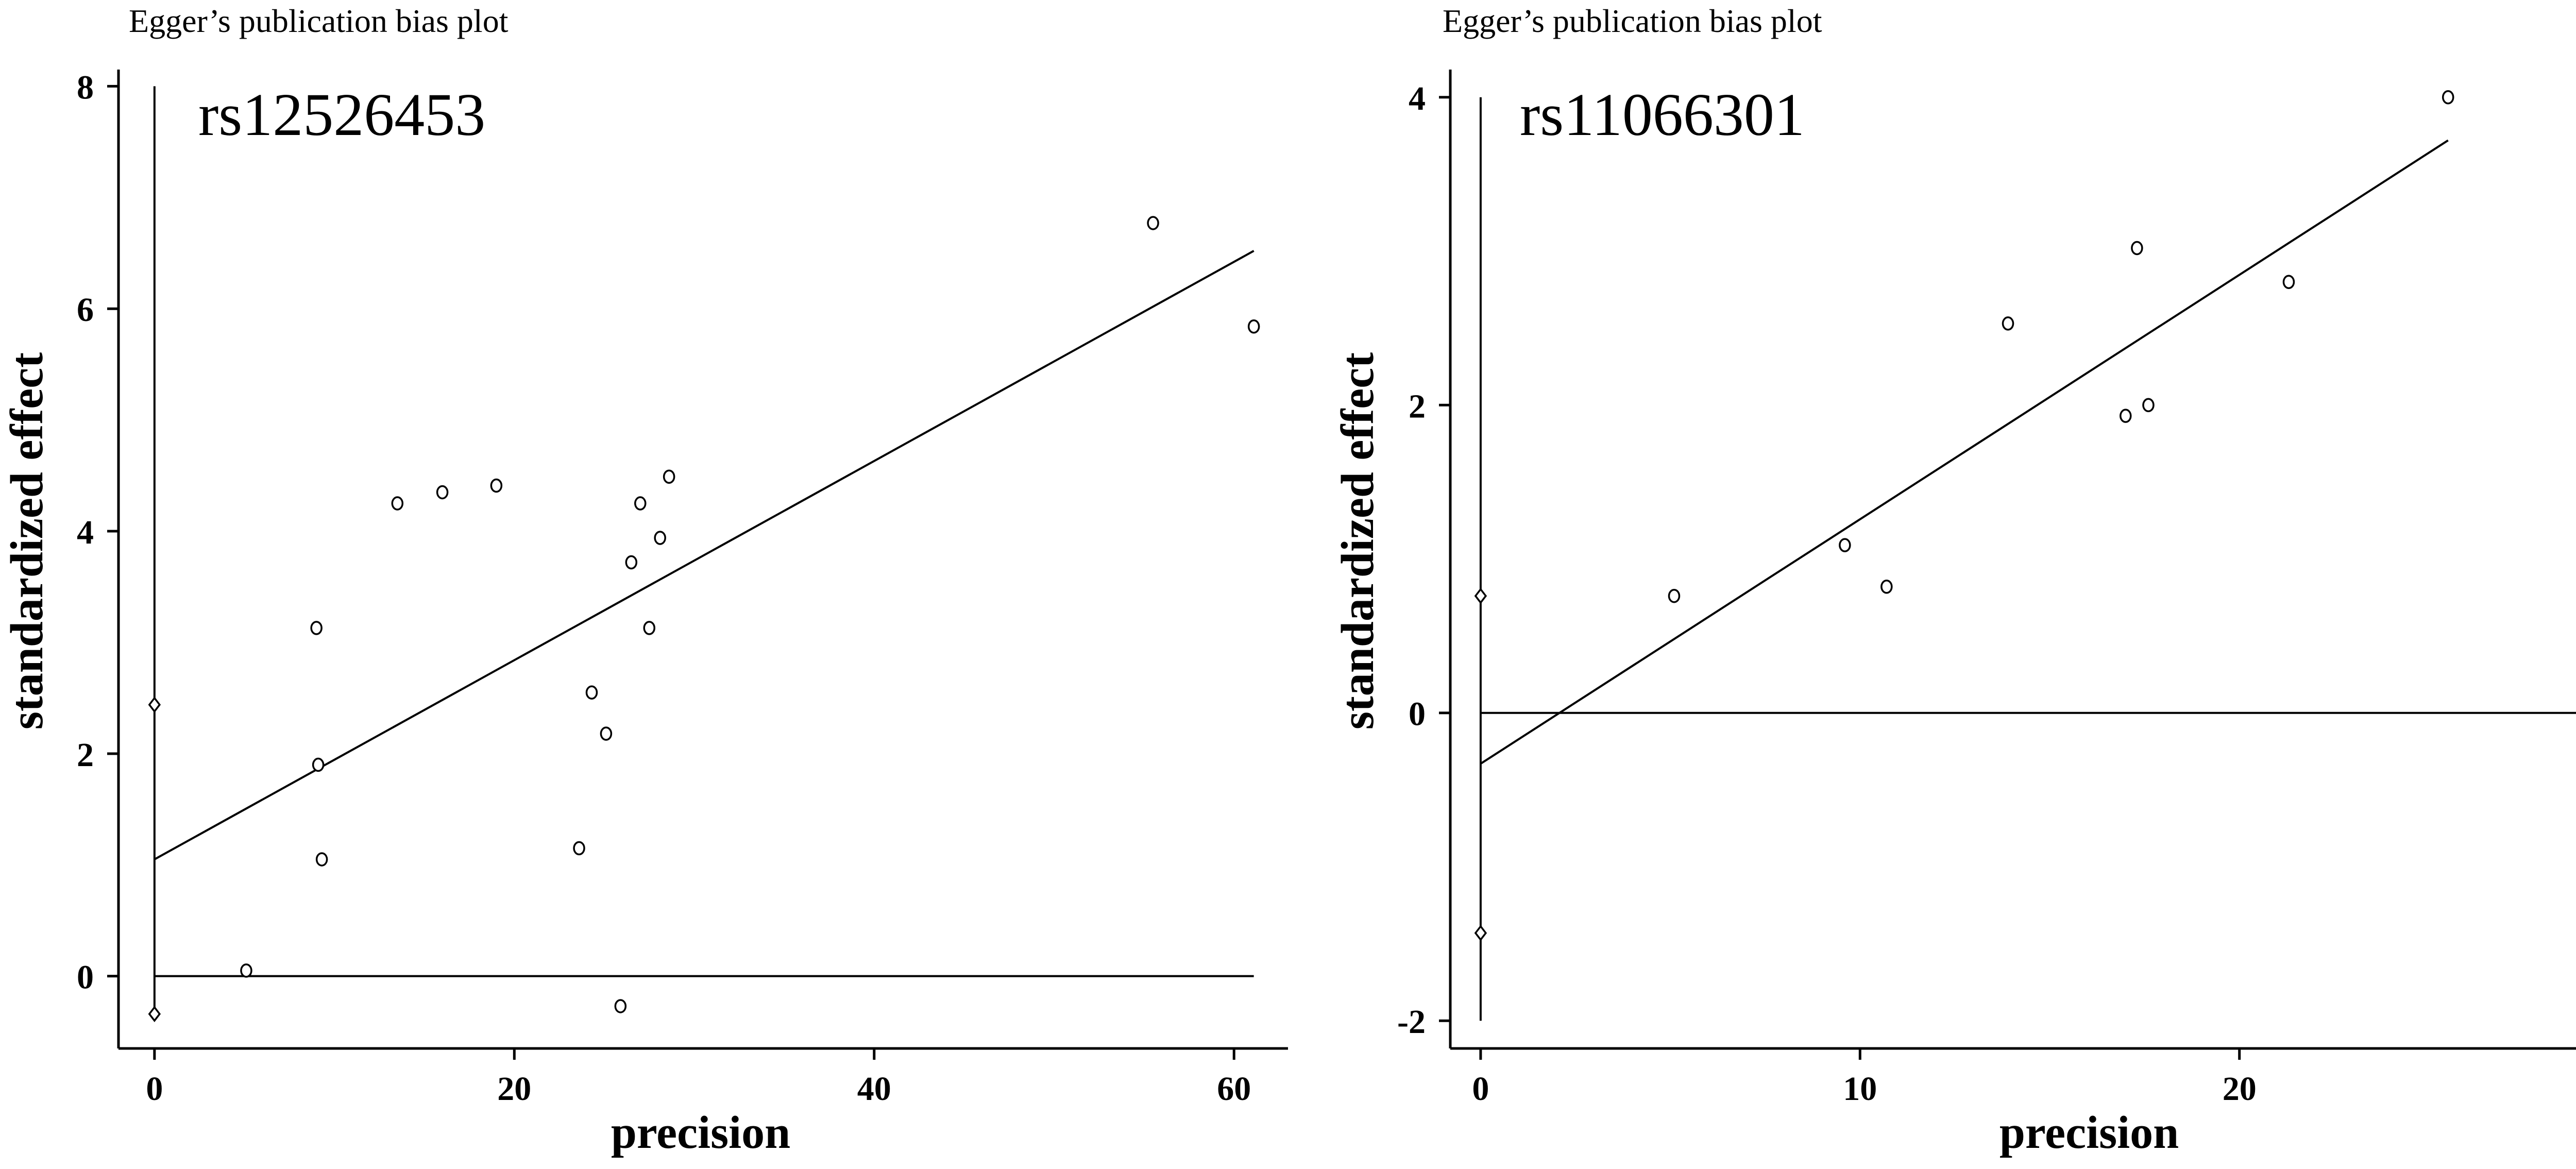  I want to click on x-tick-label: 10, so click(1860, 1089).